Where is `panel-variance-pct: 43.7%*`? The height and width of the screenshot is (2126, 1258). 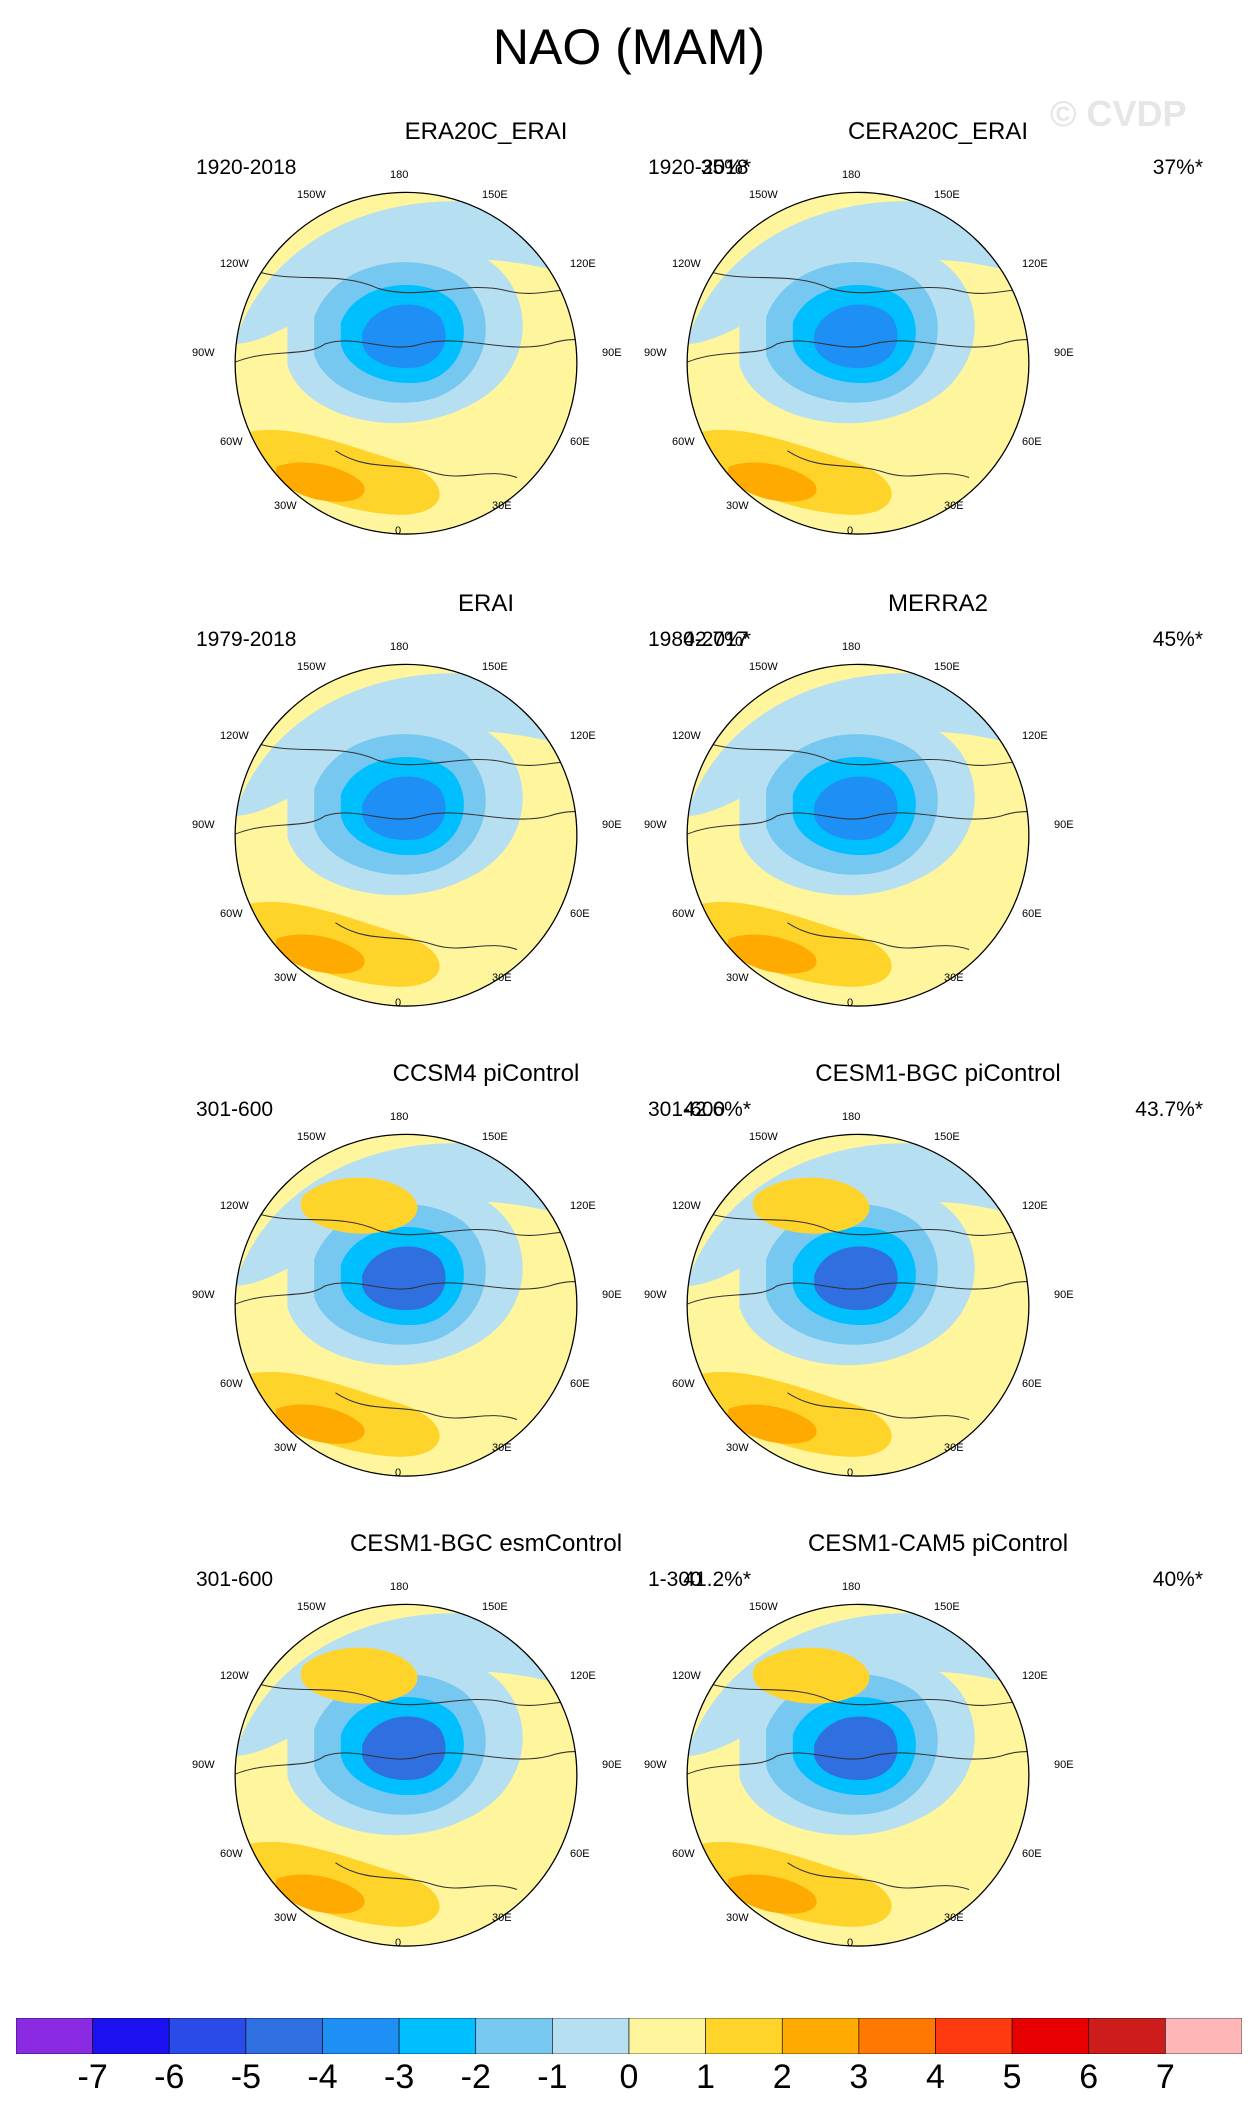 panel-variance-pct: 43.7%* is located at coordinates (1169, 1109).